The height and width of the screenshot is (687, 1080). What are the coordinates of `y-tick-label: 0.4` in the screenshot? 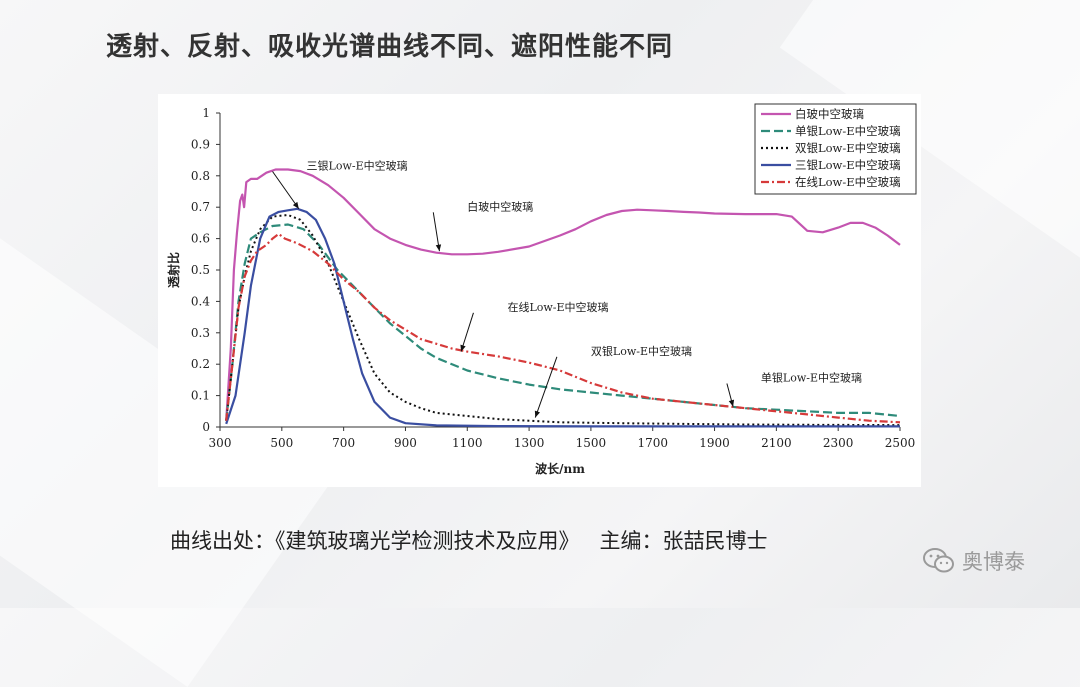 It's located at (200, 301).